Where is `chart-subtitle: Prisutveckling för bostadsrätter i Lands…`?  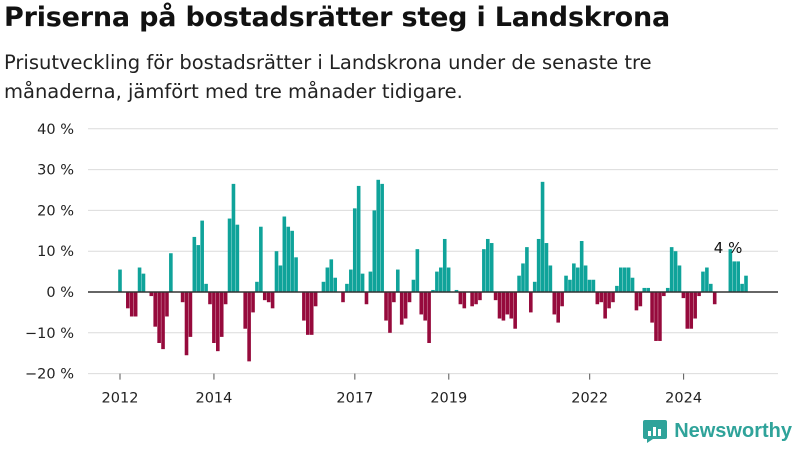 chart-subtitle: Prisutveckling för bostadsrätter i Lands… is located at coordinates (328, 77).